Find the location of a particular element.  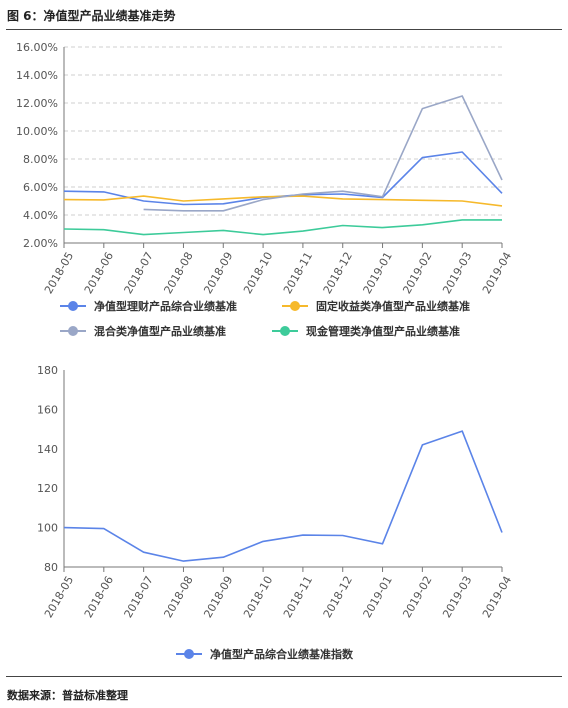

y-tick-label: 2.00% is located at coordinates (40, 243).